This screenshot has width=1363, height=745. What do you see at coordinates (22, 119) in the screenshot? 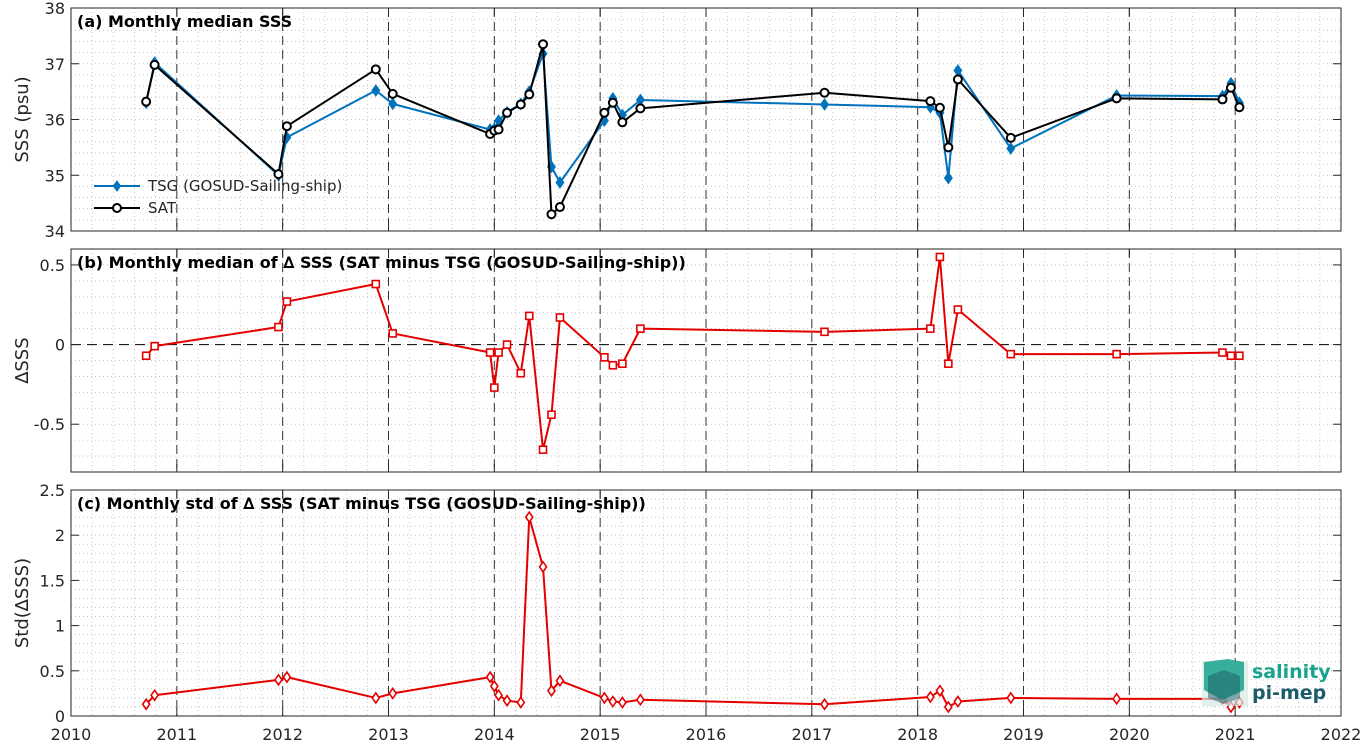
I see `y-axis-label: SSS (psu)` at bounding box center [22, 119].